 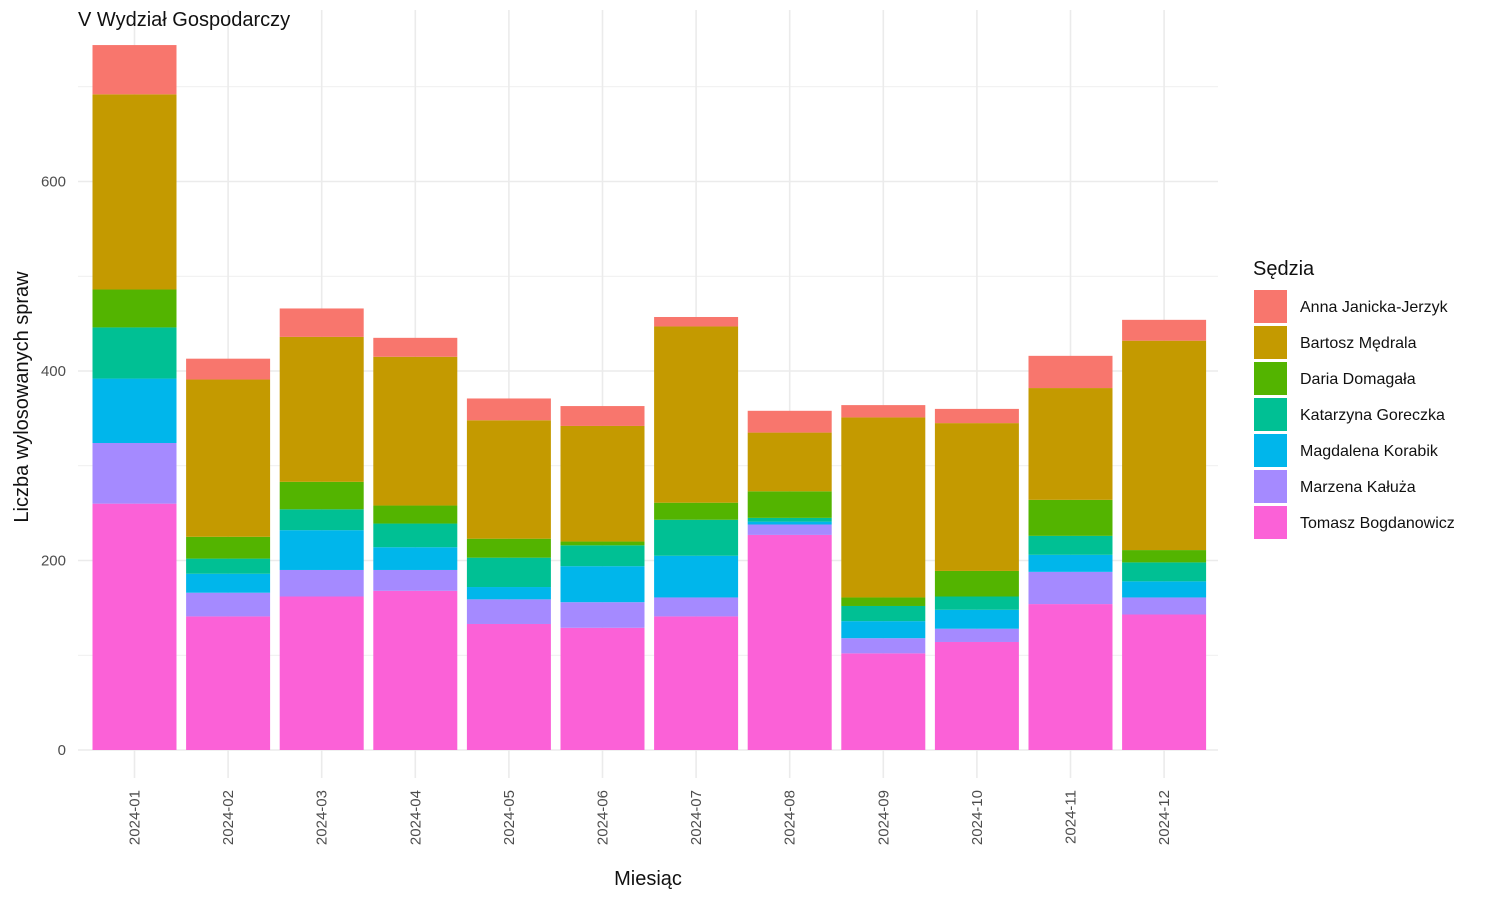 What do you see at coordinates (1377, 523) in the screenshot?
I see `legend-label: Tomasz Bogdanowicz` at bounding box center [1377, 523].